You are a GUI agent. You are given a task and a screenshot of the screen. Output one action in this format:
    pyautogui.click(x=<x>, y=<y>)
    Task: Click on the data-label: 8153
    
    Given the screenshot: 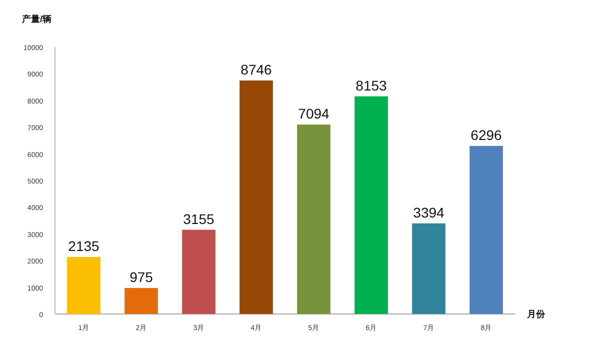 What is the action you would take?
    pyautogui.click(x=372, y=85)
    